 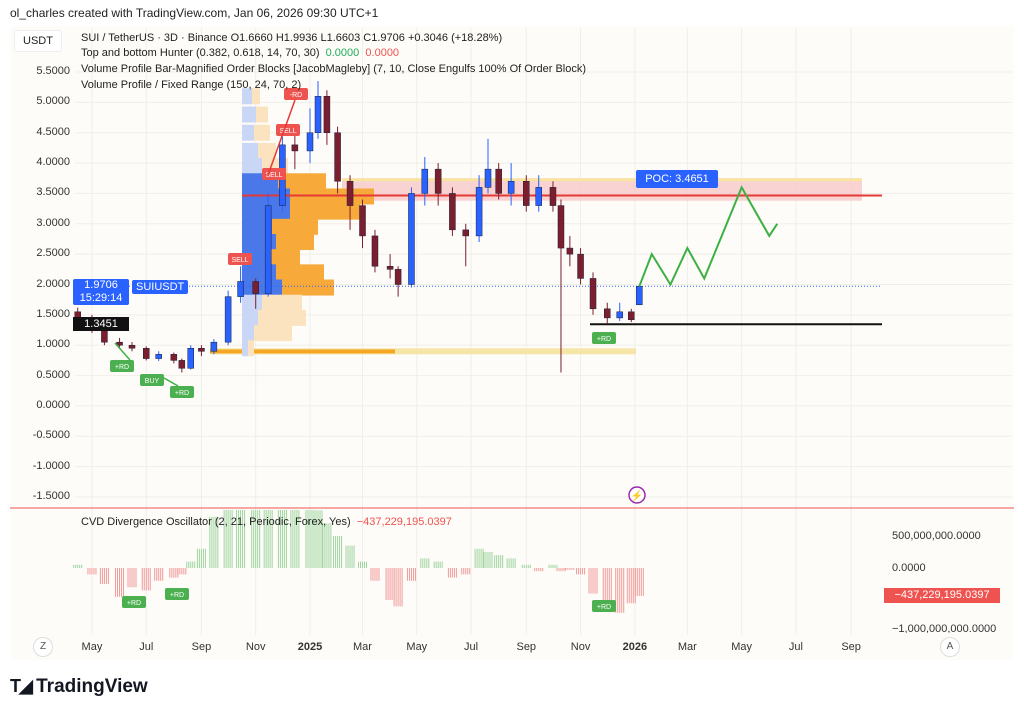 I want to click on price-tick: 0.5000, so click(x=53, y=374).